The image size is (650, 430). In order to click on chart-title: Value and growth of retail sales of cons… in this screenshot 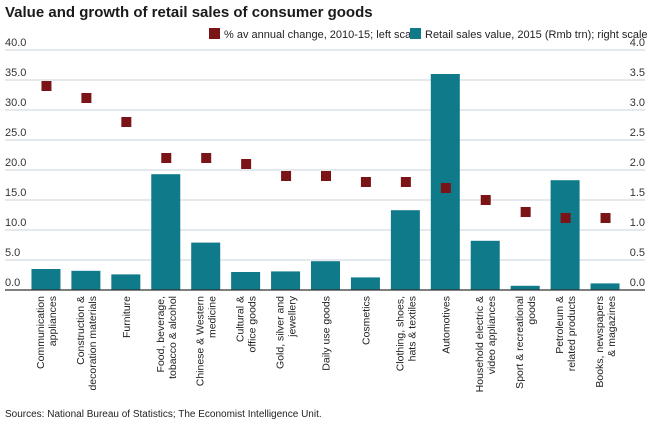, I will do `click(189, 12)`.